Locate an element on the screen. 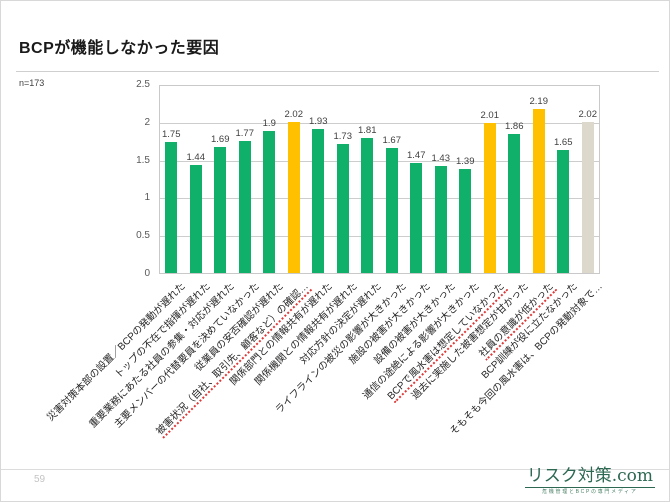  bar-value-label: 1.73 is located at coordinates (343, 136).